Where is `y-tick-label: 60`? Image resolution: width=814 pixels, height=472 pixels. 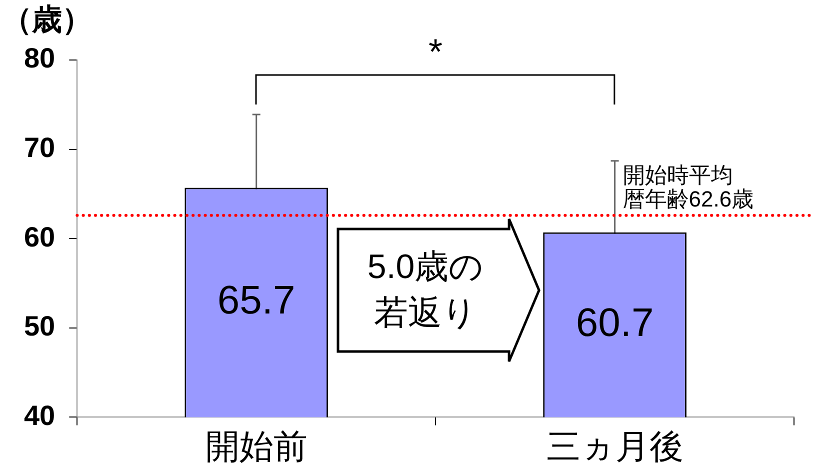 y-tick-label: 60 is located at coordinates (40, 236).